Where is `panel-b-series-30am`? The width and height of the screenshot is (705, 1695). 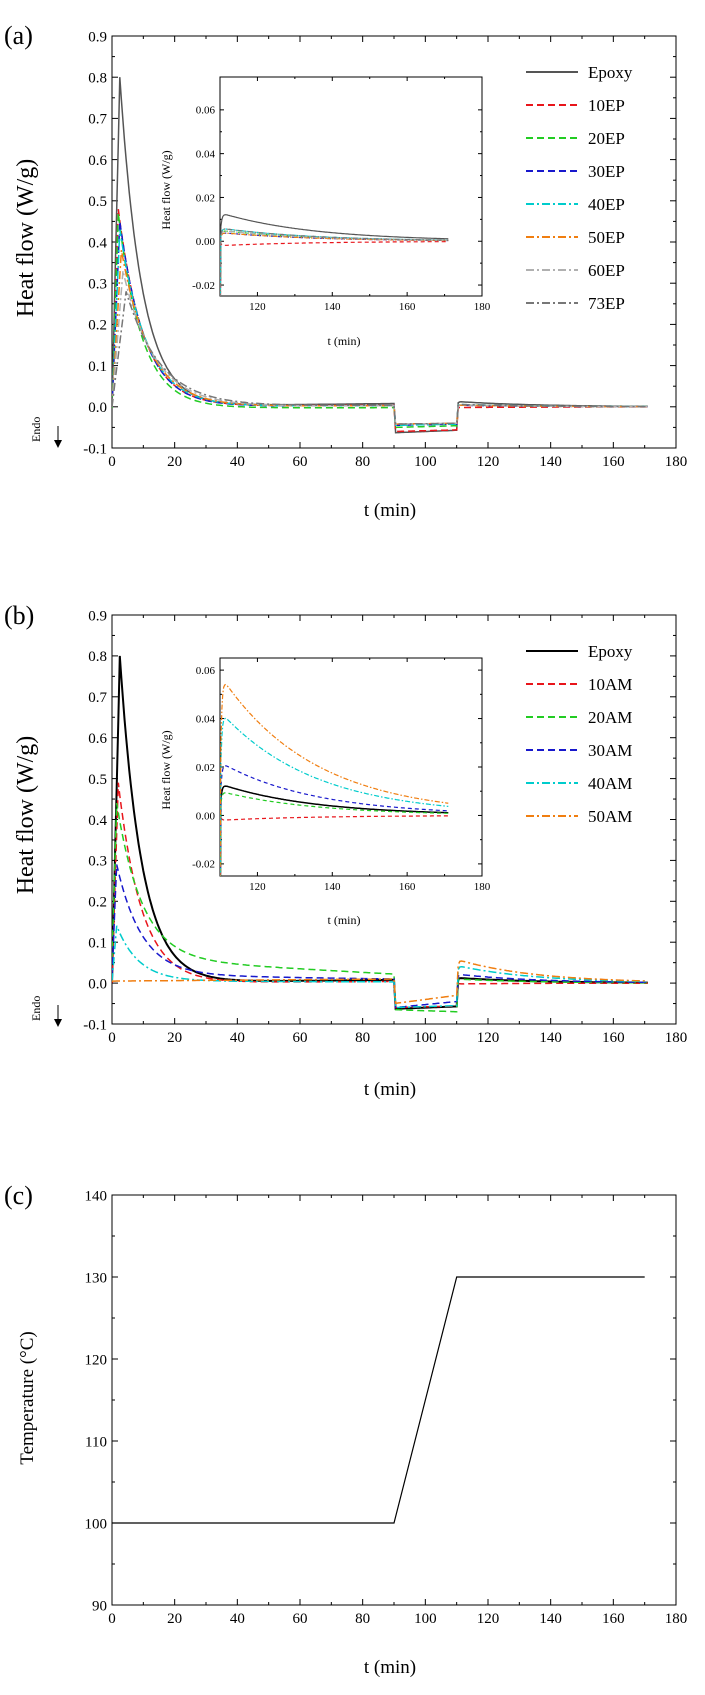 panel-b-series-30am is located at coordinates (380, 936).